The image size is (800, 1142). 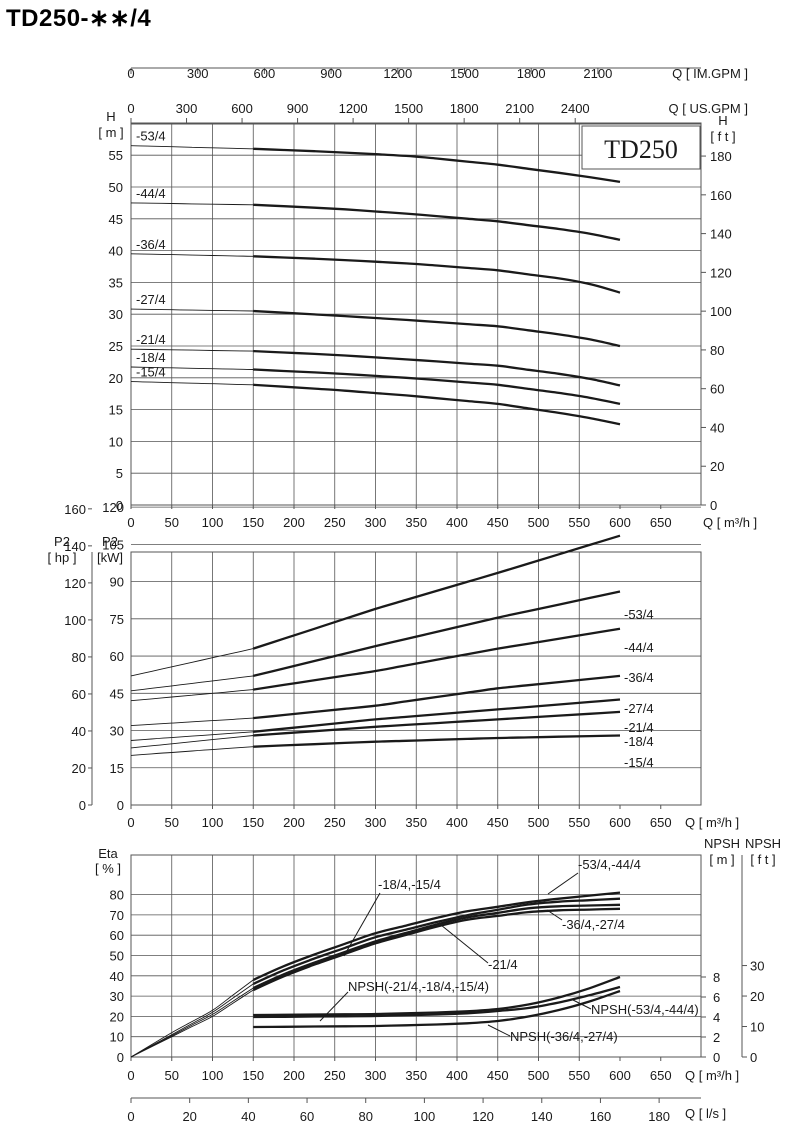 What do you see at coordinates (192, 751) in the screenshot?
I see `power-6-curve-thin` at bounding box center [192, 751].